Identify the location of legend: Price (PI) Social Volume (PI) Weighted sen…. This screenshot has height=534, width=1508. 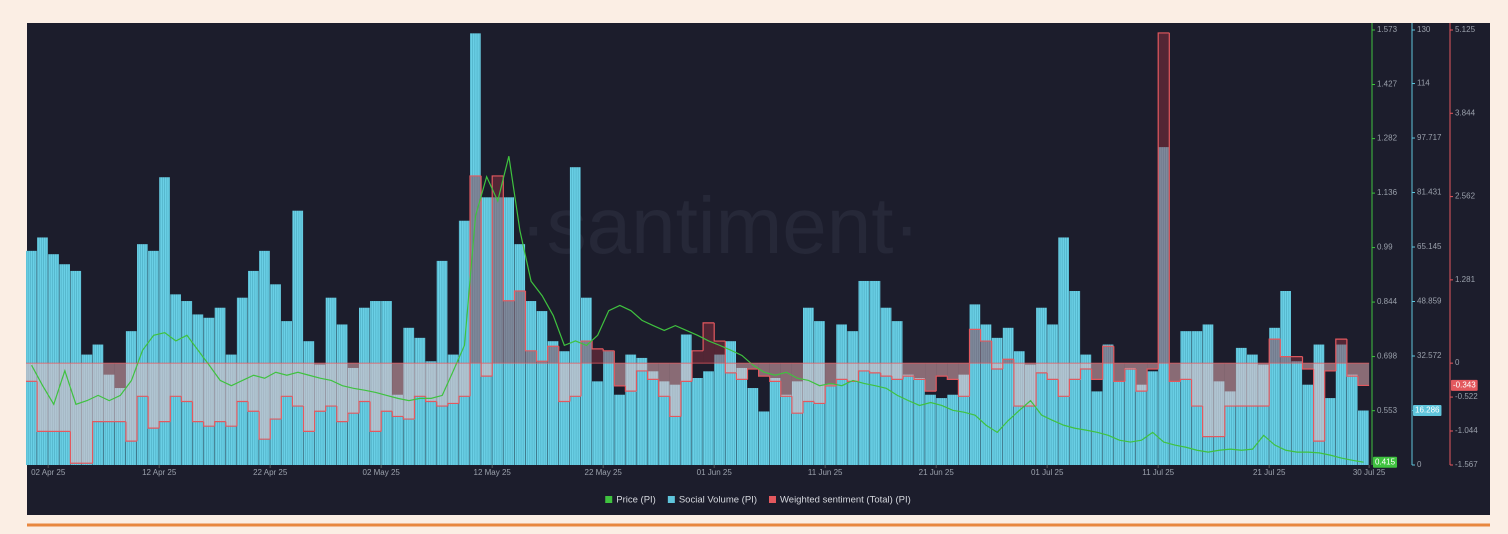
(758, 500).